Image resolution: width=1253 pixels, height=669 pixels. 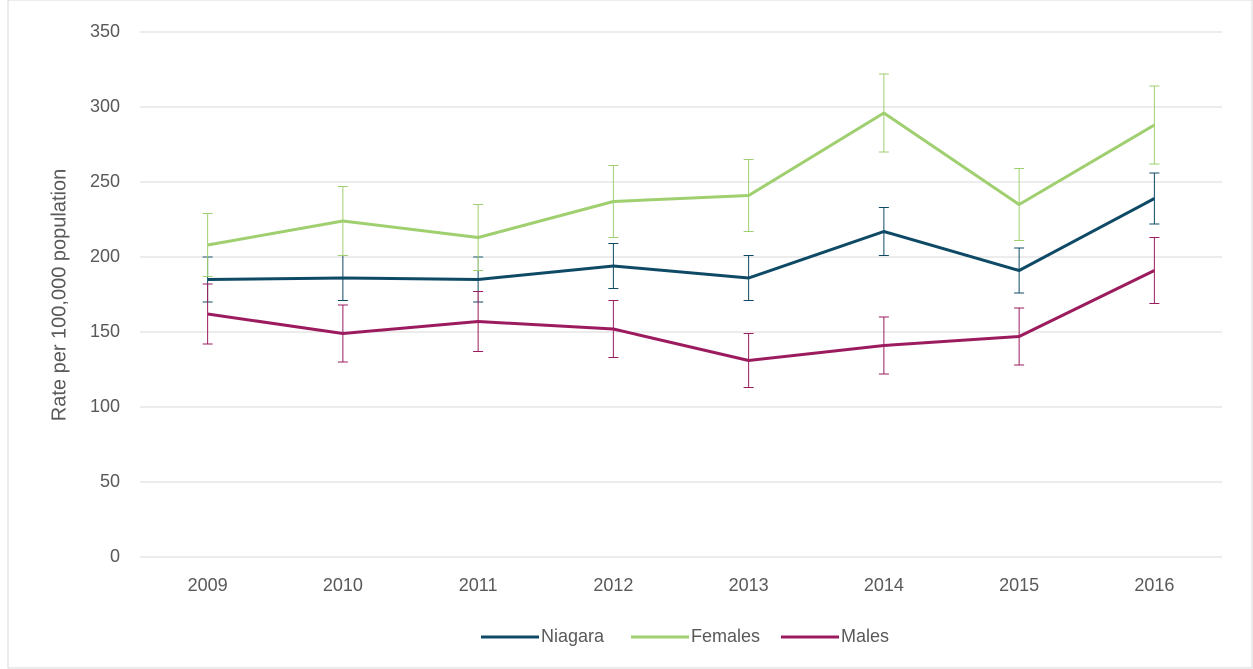 I want to click on y-tick-label: 0, so click(x=115, y=556).